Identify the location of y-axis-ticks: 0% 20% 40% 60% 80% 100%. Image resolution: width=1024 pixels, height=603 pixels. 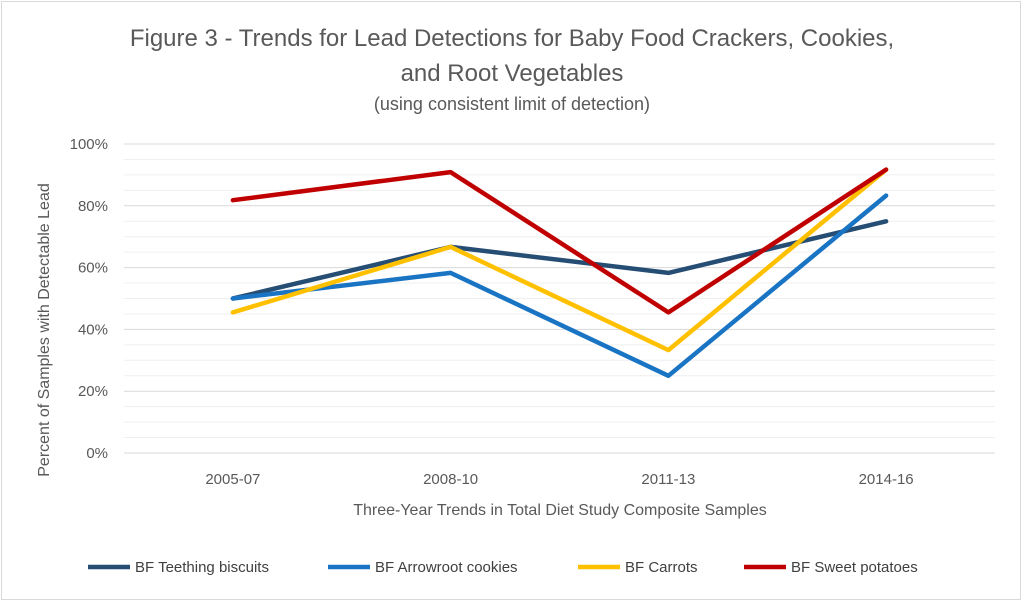
(89, 299).